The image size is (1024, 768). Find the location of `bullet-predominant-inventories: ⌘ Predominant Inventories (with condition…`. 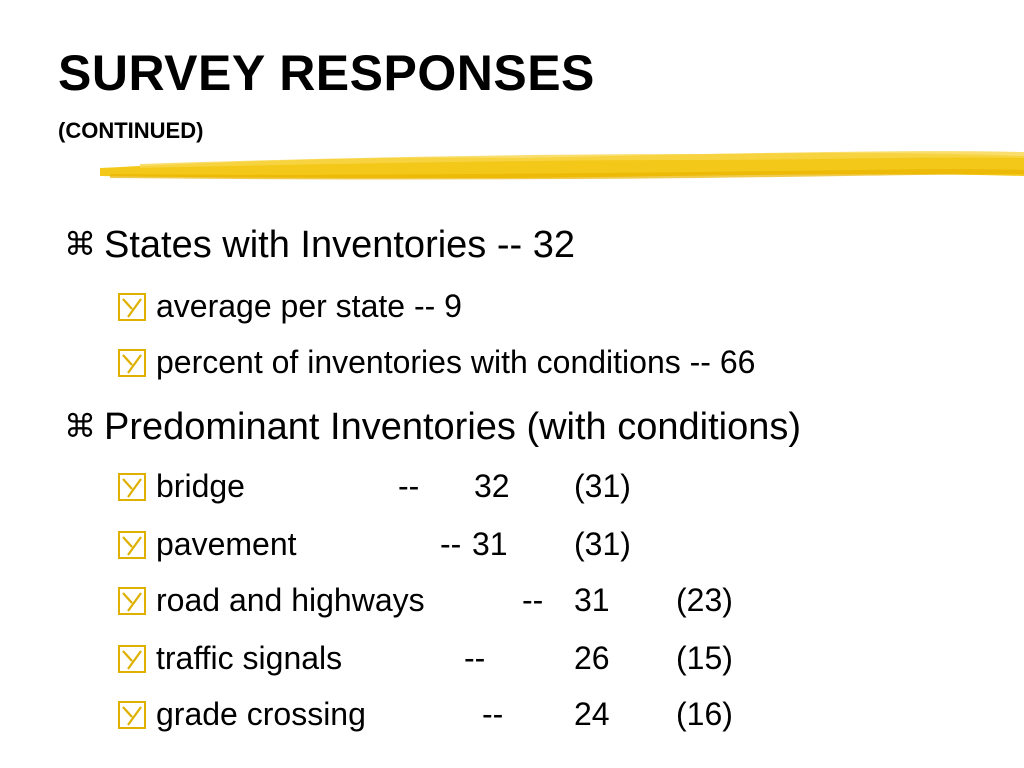

bullet-predominant-inventories: ⌘ Predominant Inventories (with condition… is located at coordinates (432, 427).